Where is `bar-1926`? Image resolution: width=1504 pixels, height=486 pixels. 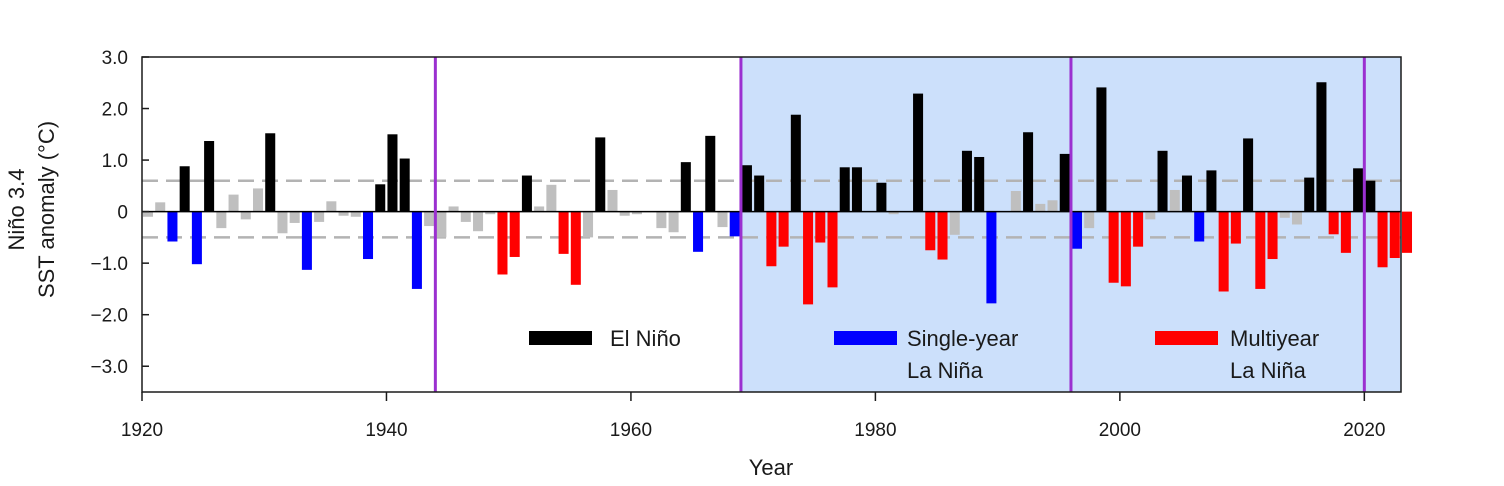
bar-1926 is located at coordinates (221, 220).